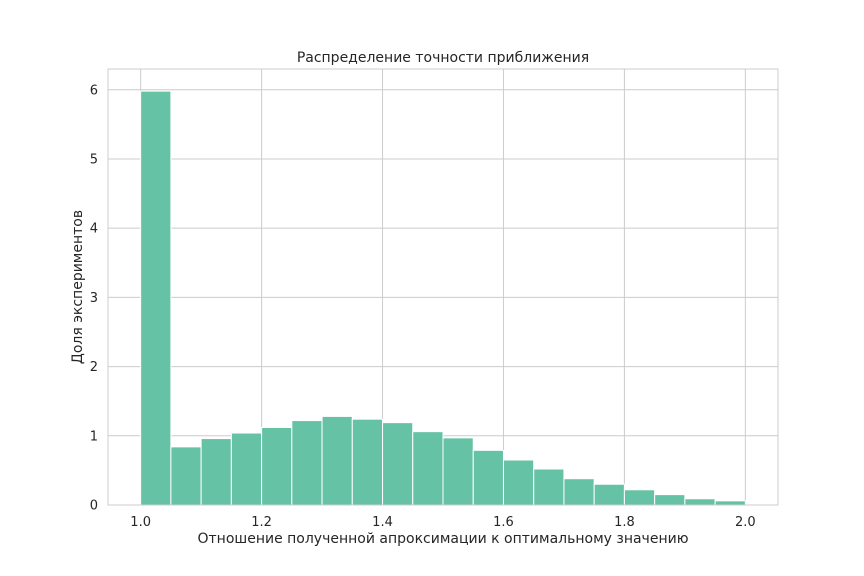  Describe the element at coordinates (140, 522) in the screenshot. I see `x-tick-label: 1.0` at that location.